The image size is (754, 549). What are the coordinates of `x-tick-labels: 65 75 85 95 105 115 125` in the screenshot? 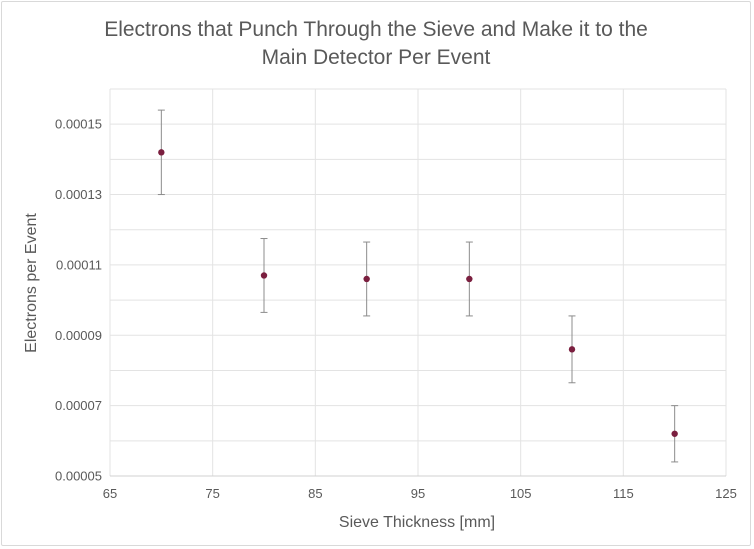 It's located at (420, 493).